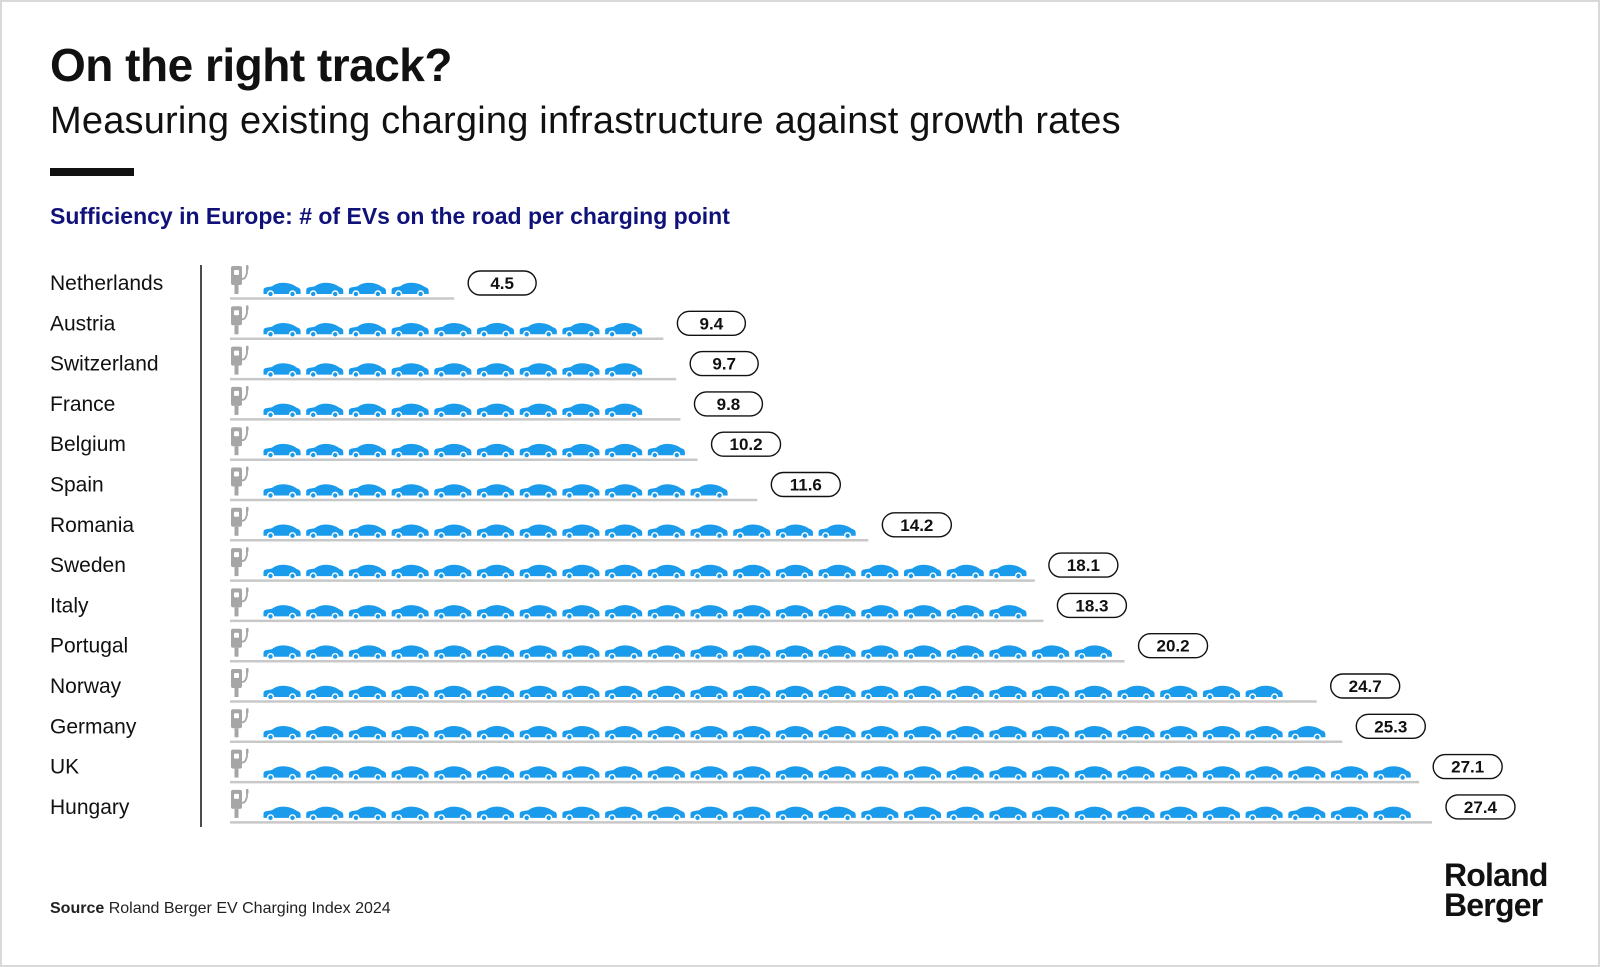 The image size is (1600, 967). What do you see at coordinates (88, 444) in the screenshot?
I see `category-label: Belgium` at bounding box center [88, 444].